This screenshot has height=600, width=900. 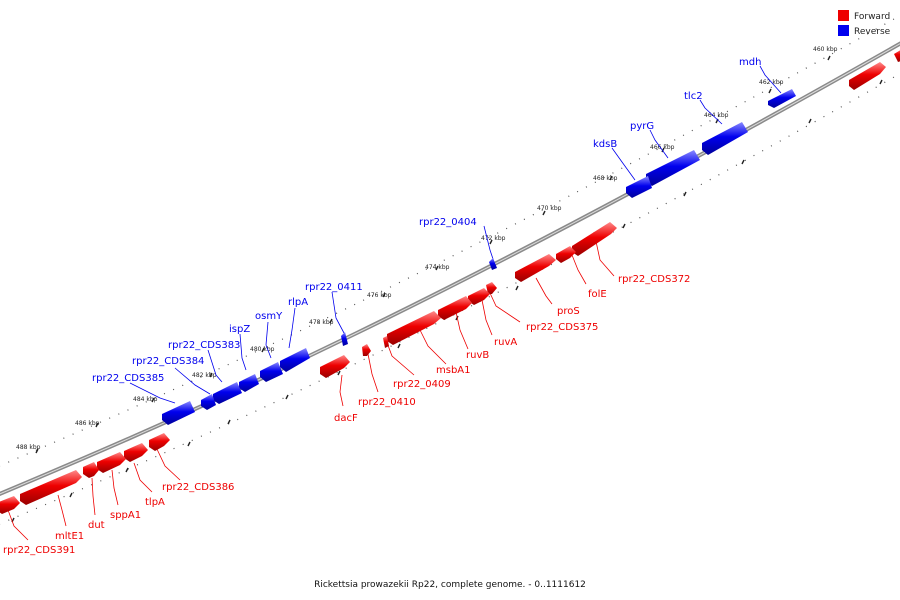 What do you see at coordinates (387, 402) in the screenshot?
I see `gene-label-rpr22-0410: rpr22_0410` at bounding box center [387, 402].